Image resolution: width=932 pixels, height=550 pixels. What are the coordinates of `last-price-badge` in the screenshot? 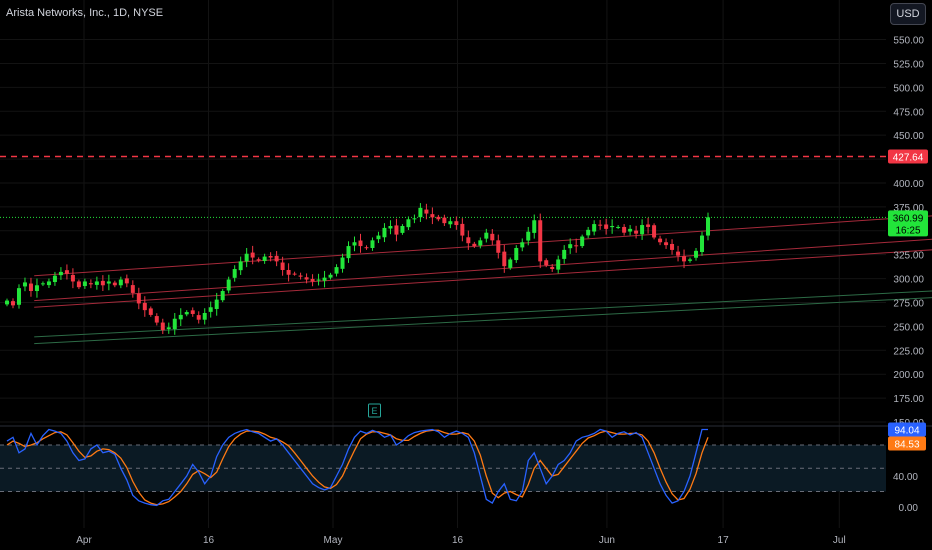 It's located at (908, 223).